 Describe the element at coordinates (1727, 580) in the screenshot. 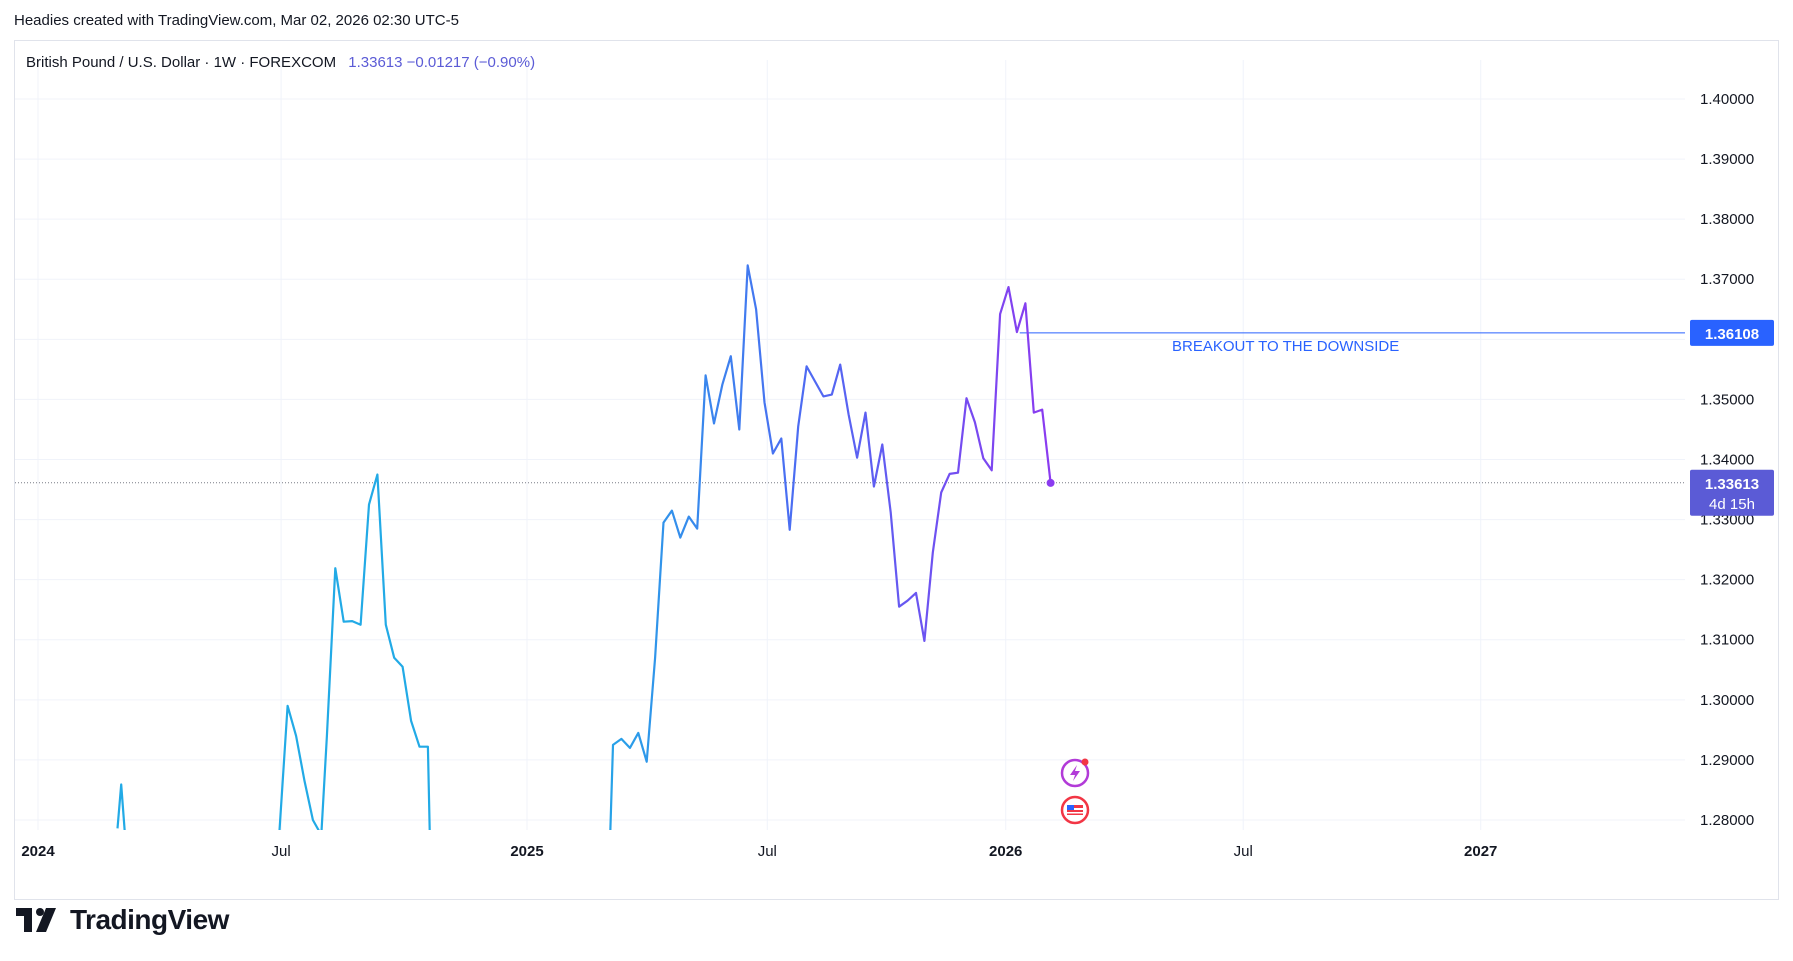

I see `y-tick-label: 1.32000` at that location.